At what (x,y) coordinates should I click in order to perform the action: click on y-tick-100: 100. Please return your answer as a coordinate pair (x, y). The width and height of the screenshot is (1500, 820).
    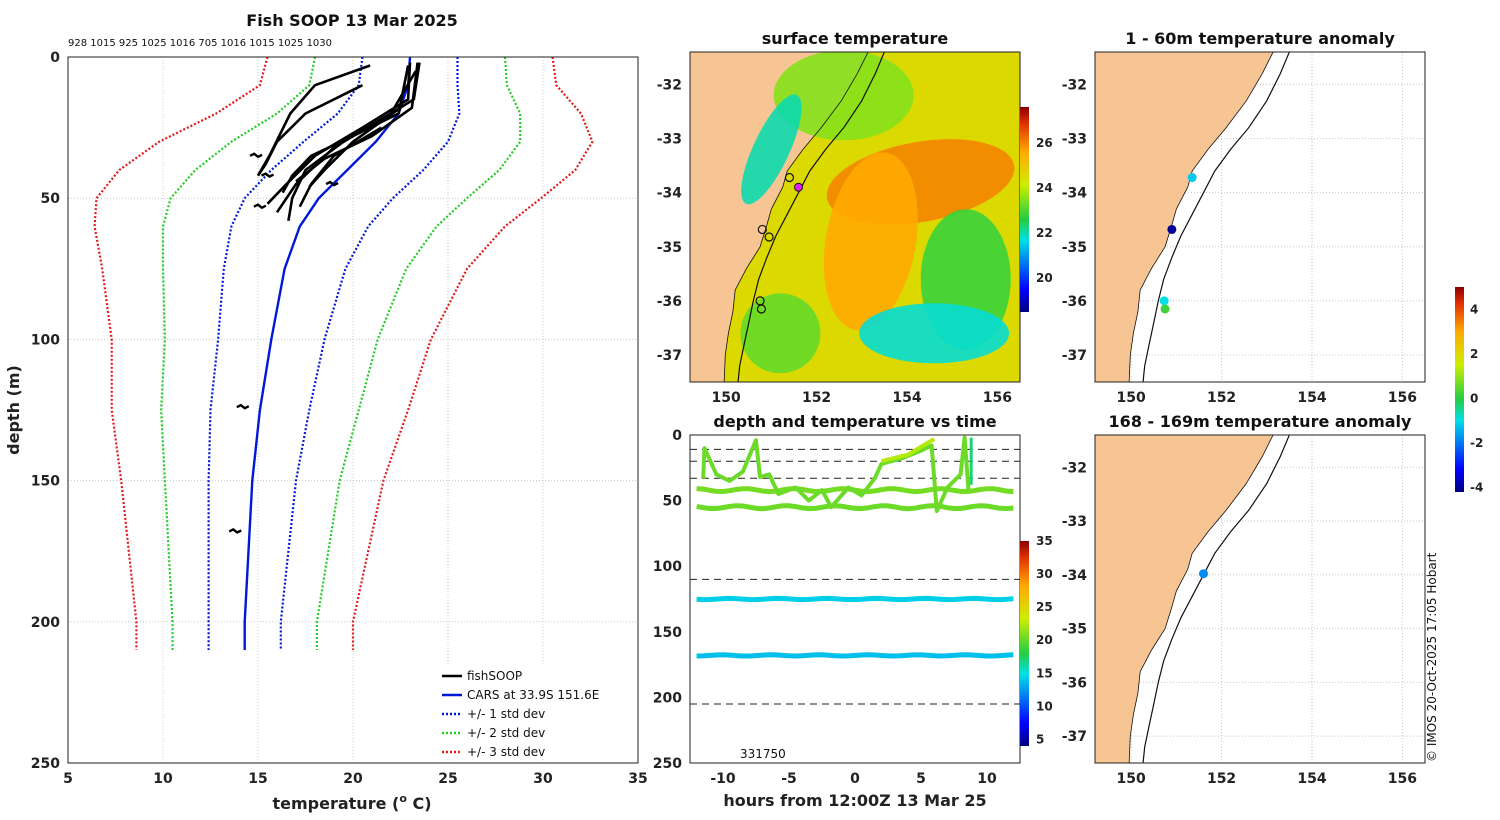
    Looking at the image, I should click on (45, 340).